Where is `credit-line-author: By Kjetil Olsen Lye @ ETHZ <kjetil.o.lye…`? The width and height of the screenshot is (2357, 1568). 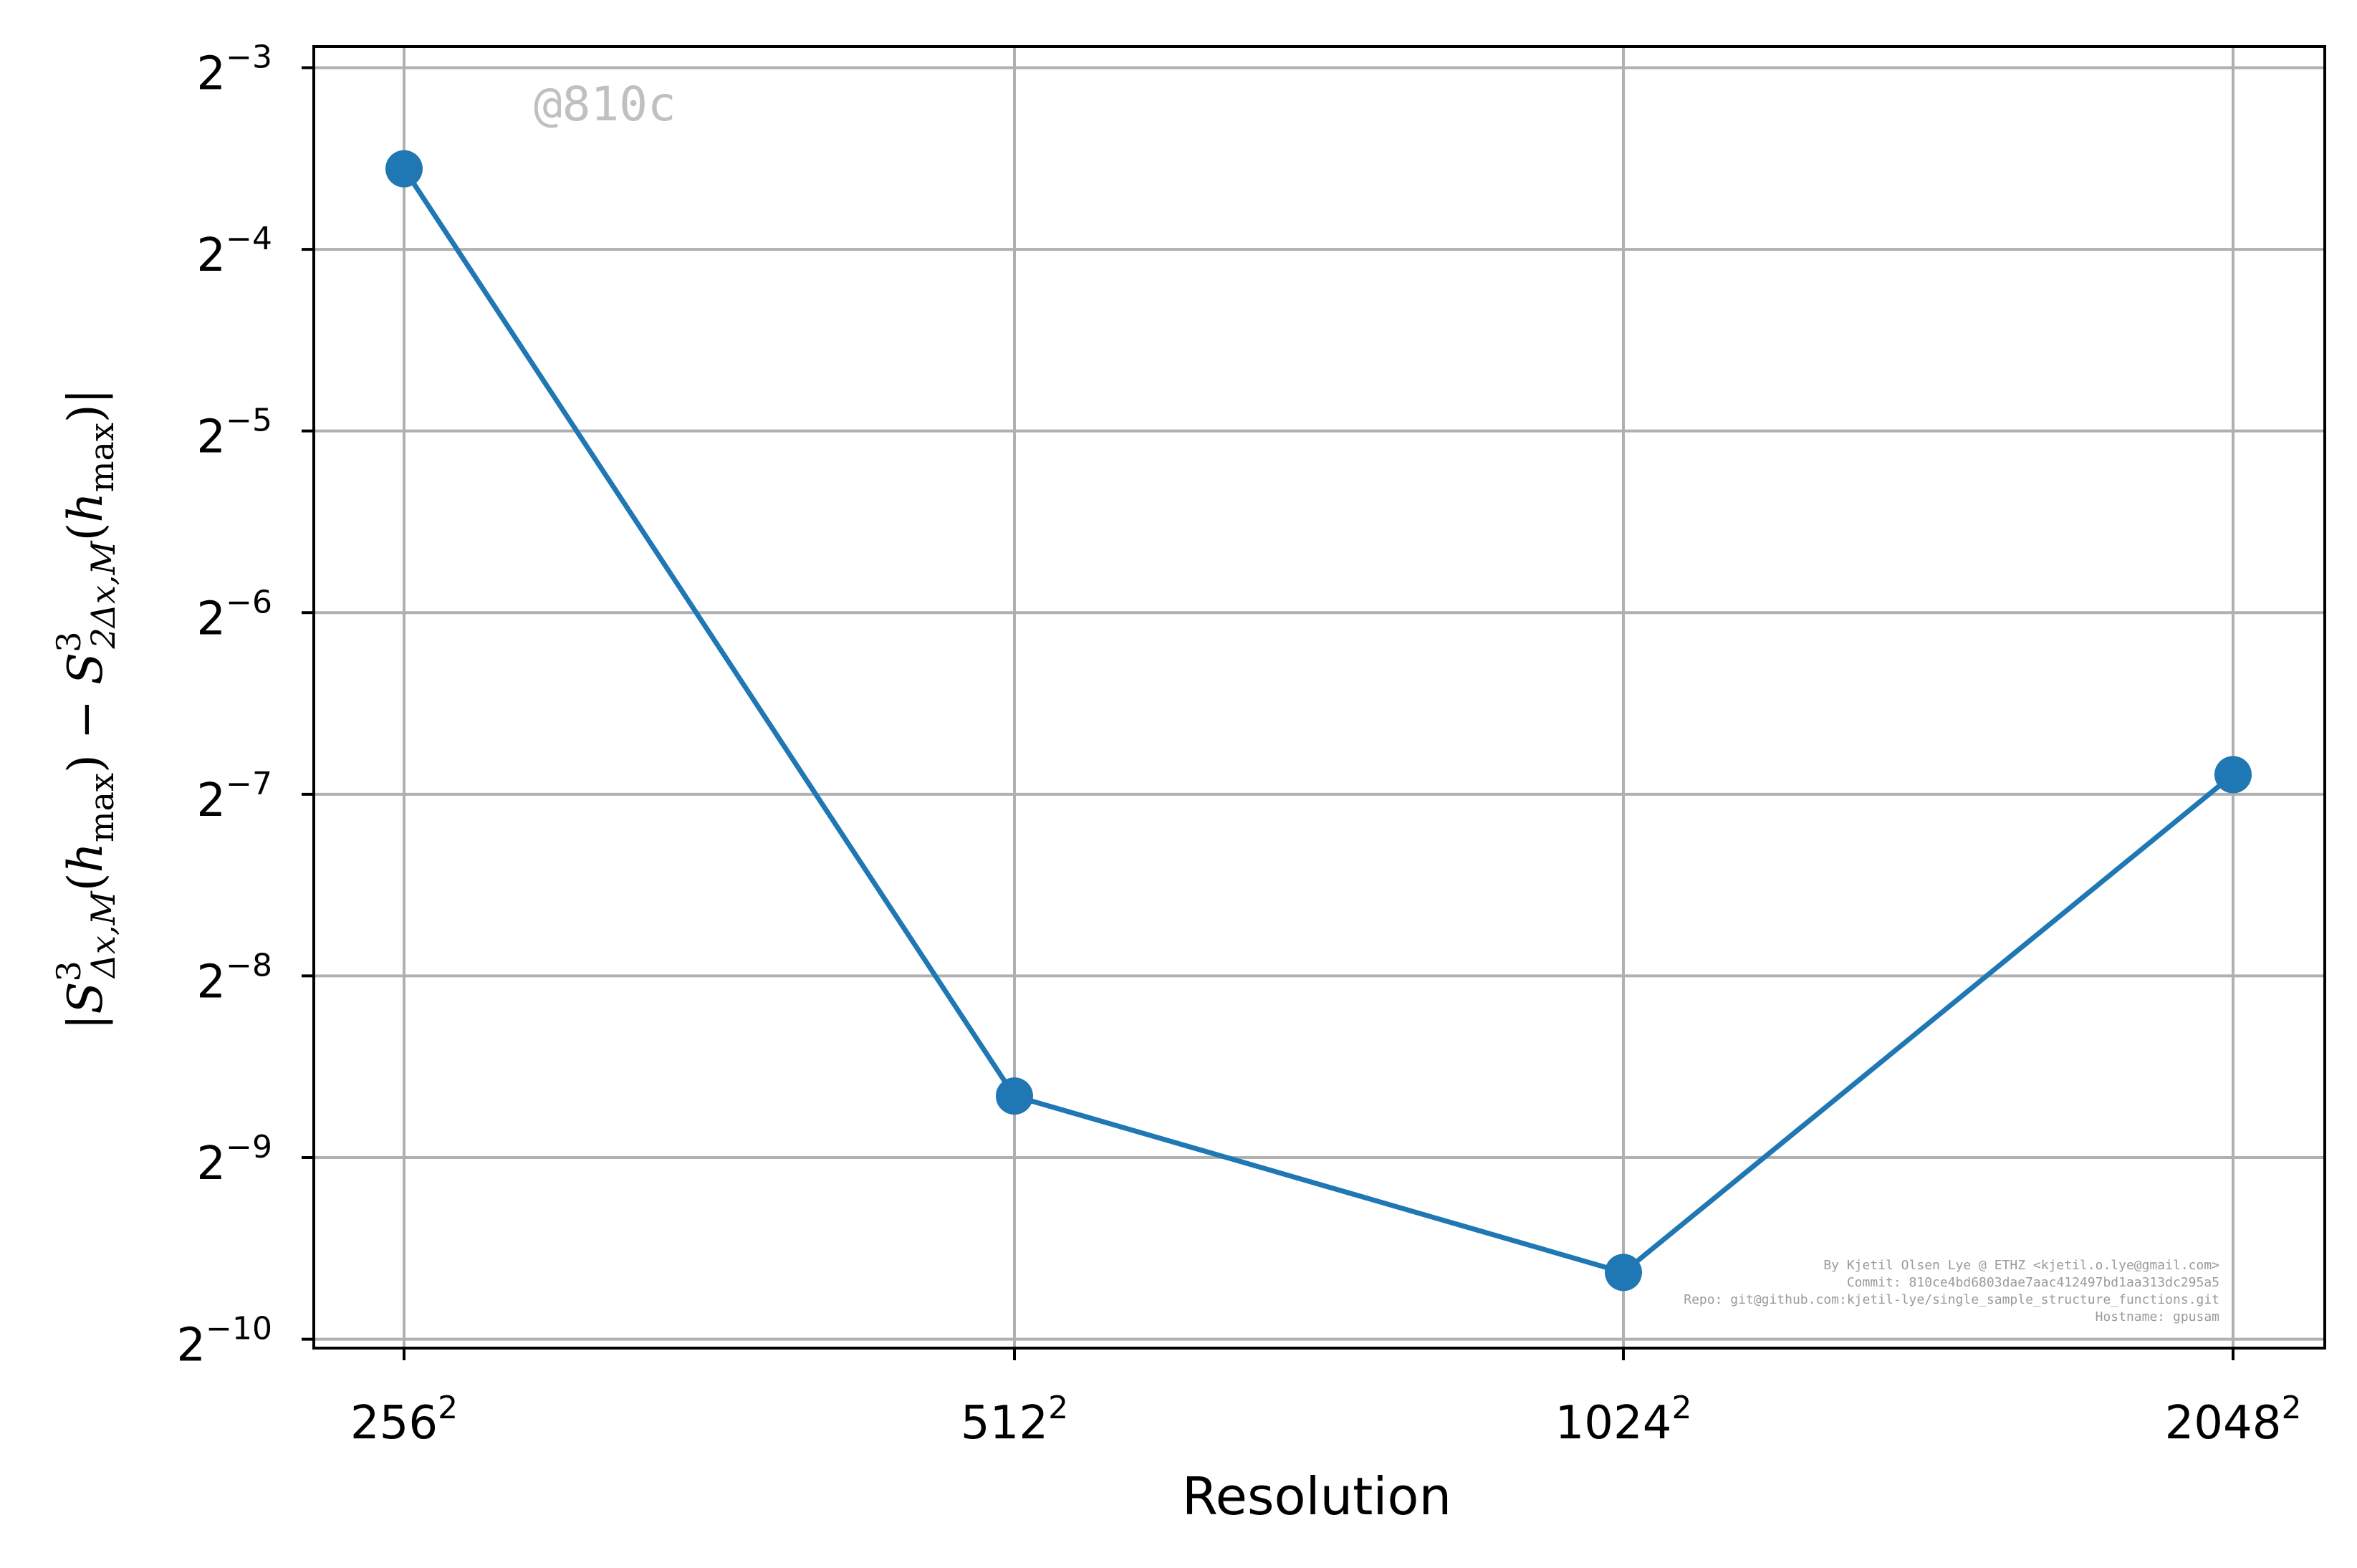
credit-line-author: By Kjetil Olsen Lye @ ETHZ <kjetil.o.lye… is located at coordinates (2021, 1265).